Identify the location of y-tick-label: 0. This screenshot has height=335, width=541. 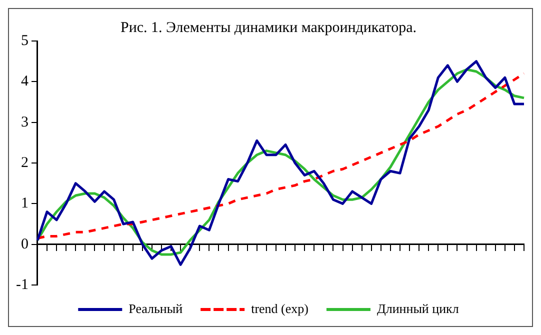
(24, 244).